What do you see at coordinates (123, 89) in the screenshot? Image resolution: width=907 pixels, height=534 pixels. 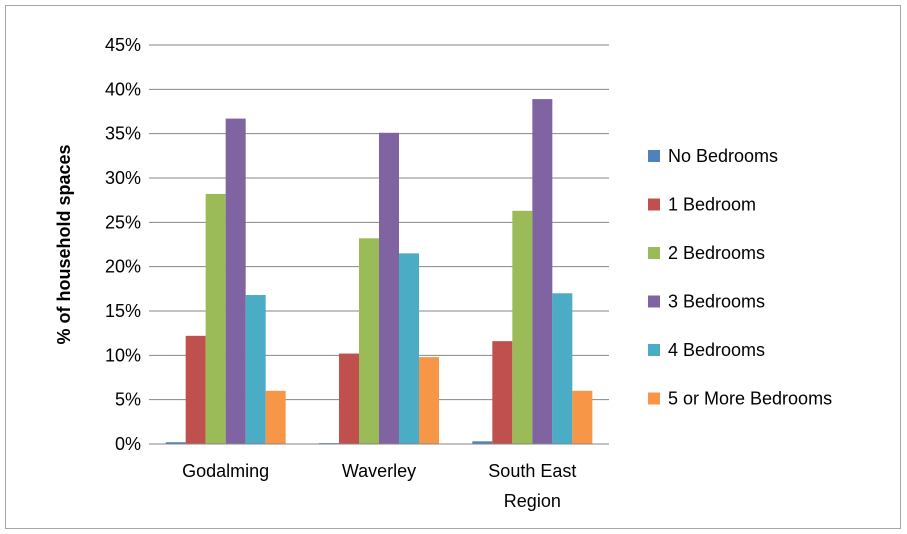 I see `y-tick-label: 40%` at bounding box center [123, 89].